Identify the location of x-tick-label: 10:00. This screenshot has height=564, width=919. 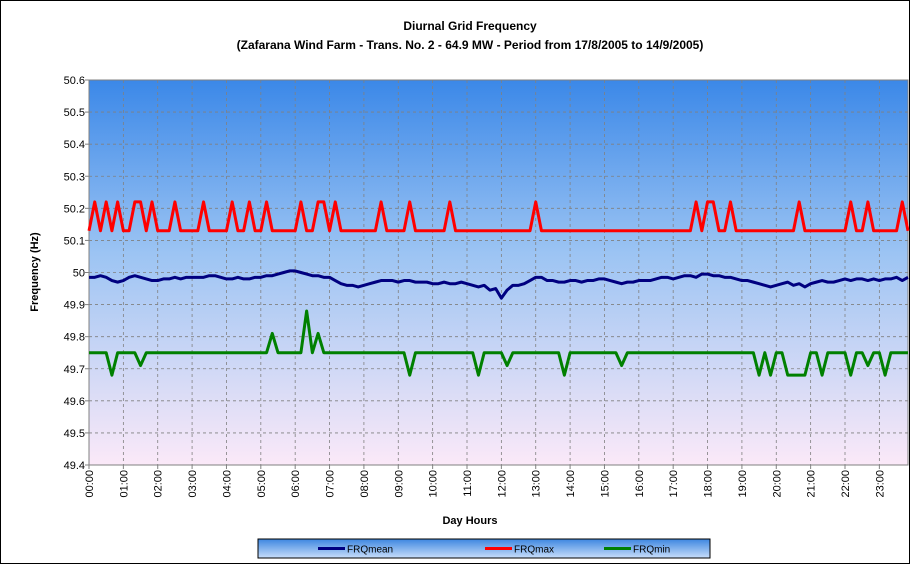
(434, 484).